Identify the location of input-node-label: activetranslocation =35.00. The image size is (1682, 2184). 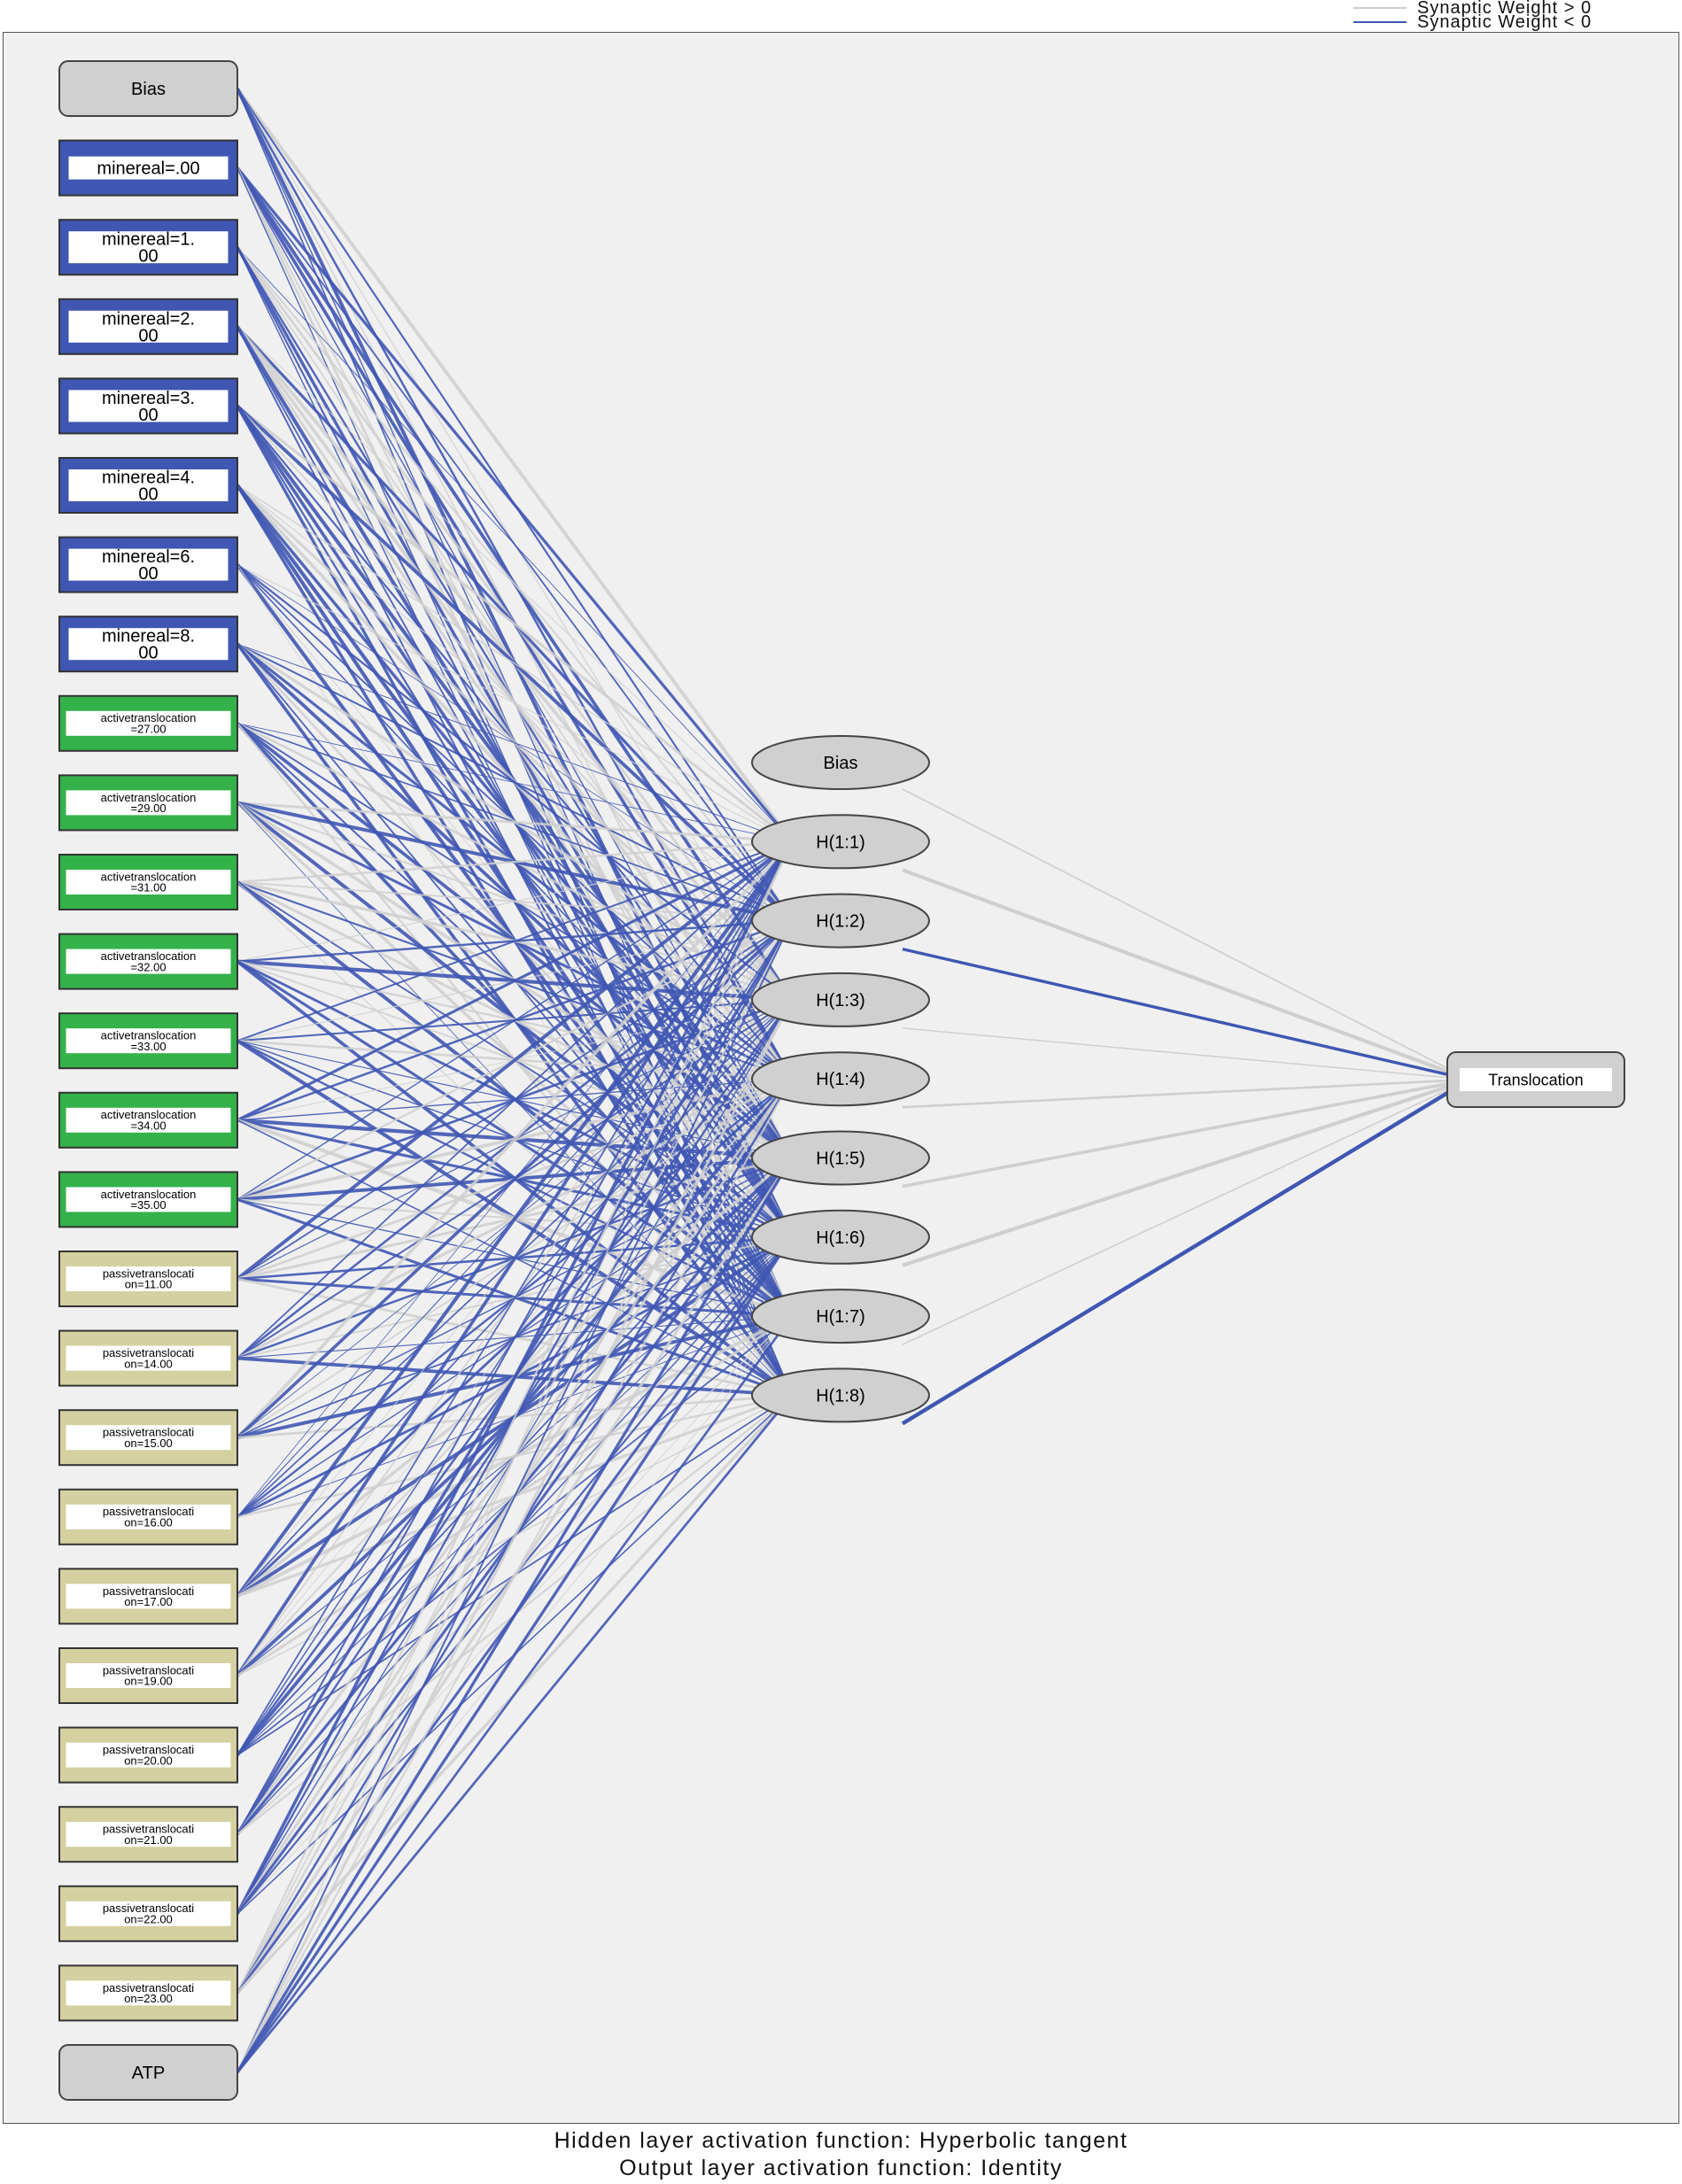
(149, 1200).